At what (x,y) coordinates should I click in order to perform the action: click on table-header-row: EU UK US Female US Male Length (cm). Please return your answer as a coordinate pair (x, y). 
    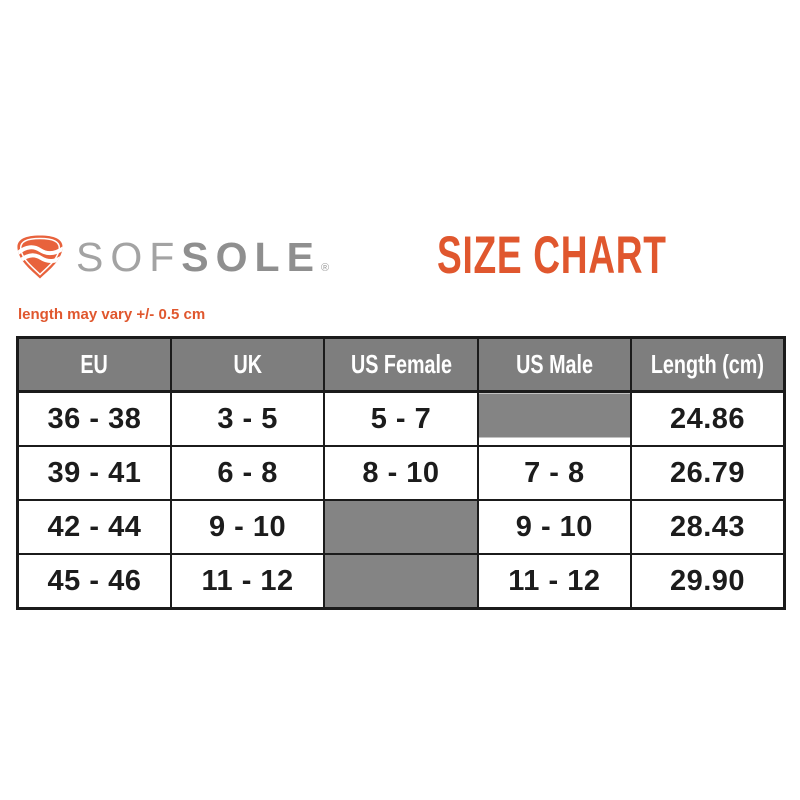
    Looking at the image, I should click on (401, 364).